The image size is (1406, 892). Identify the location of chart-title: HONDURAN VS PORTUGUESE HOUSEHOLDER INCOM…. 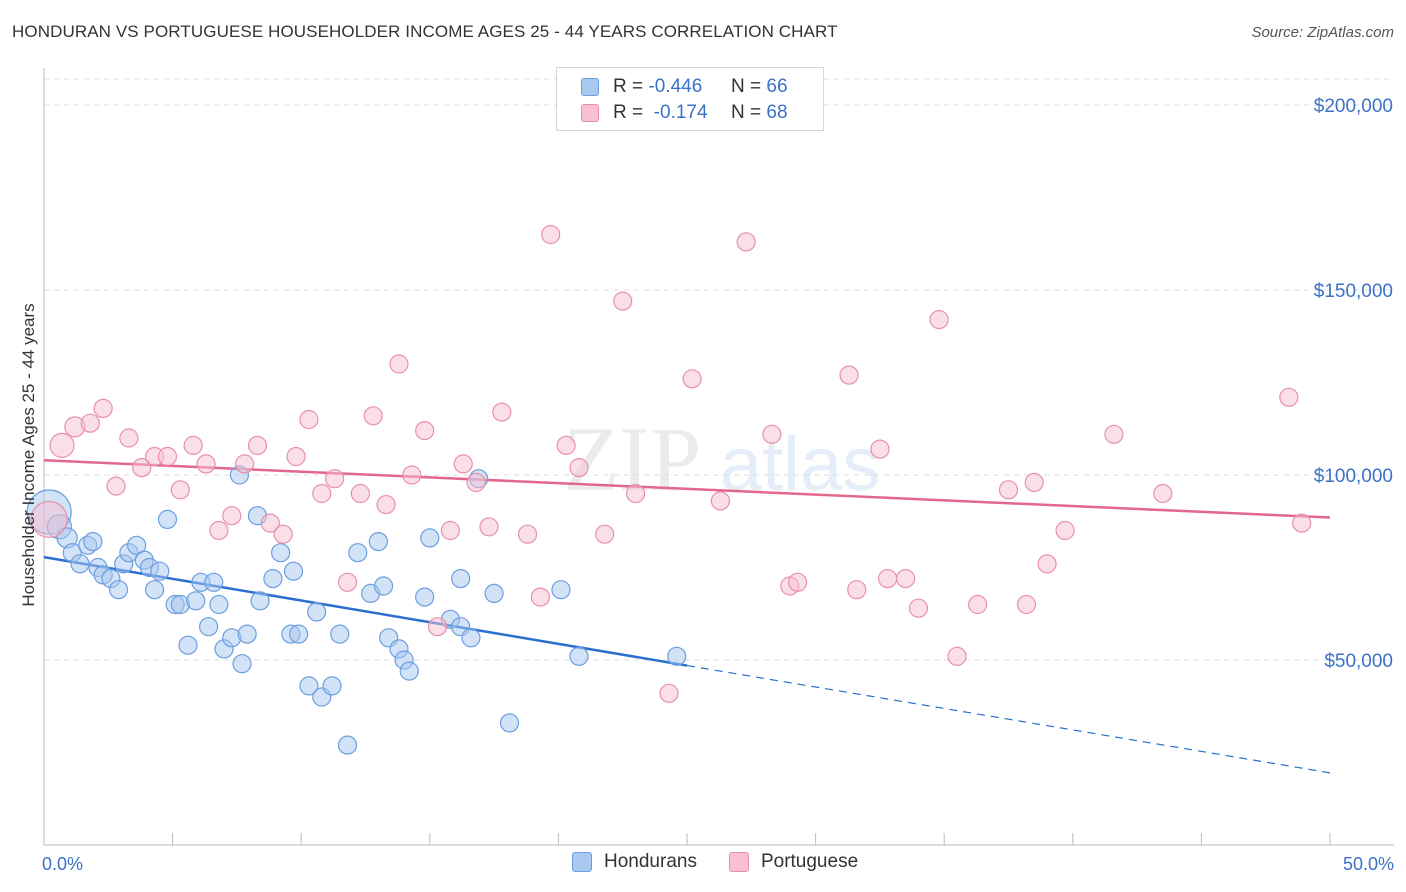
(425, 31).